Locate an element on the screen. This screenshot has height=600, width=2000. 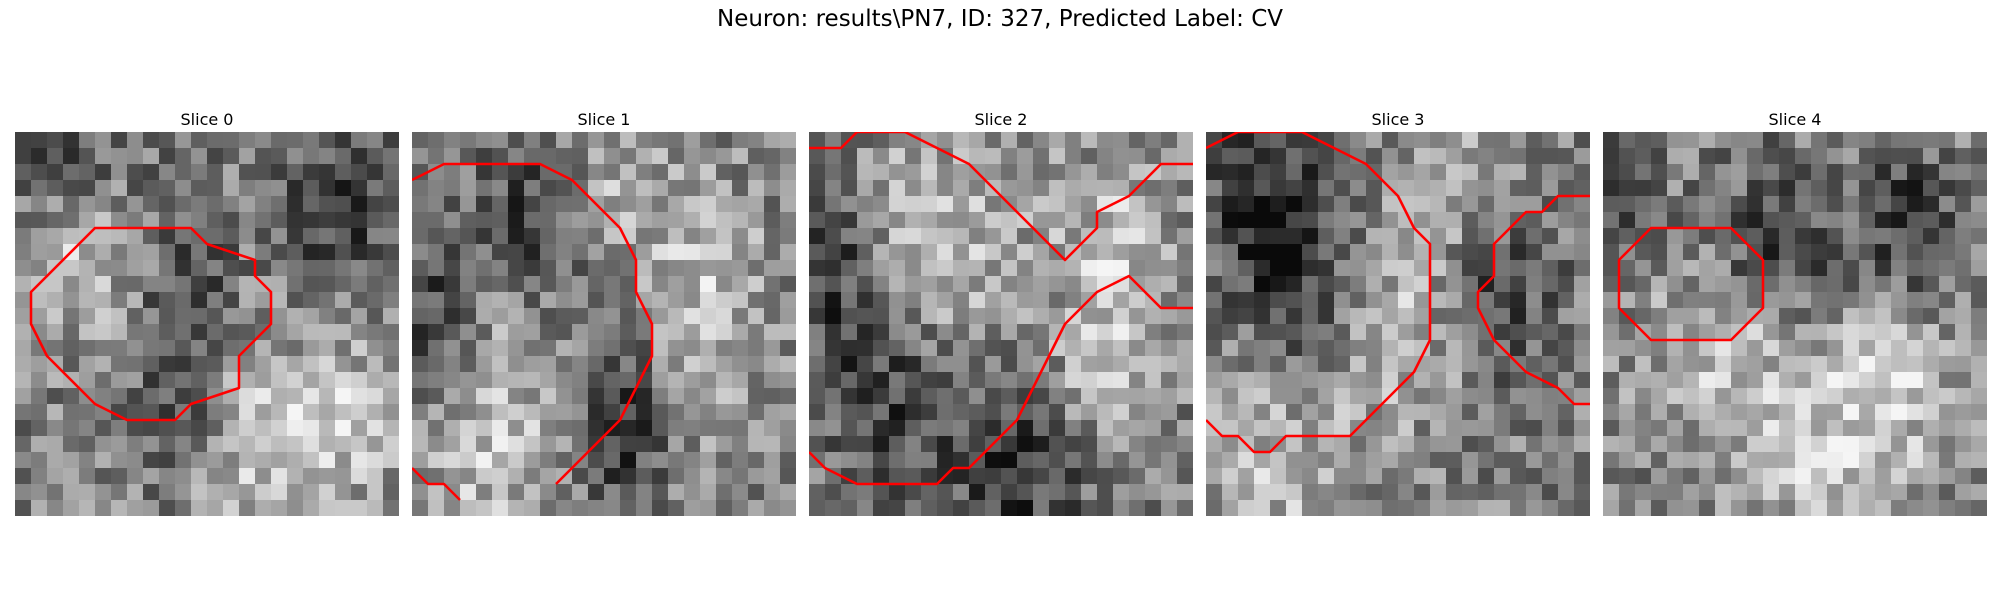
slice-panel-0: Slice 0 is located at coordinates (207, 312).